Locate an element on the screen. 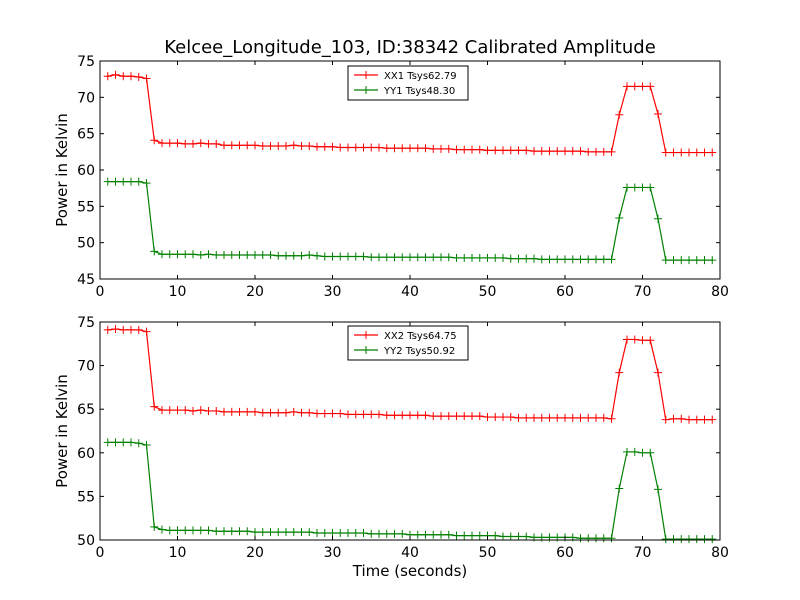 This screenshot has width=800, height=600. x-tick-label: 60 is located at coordinates (565, 292).